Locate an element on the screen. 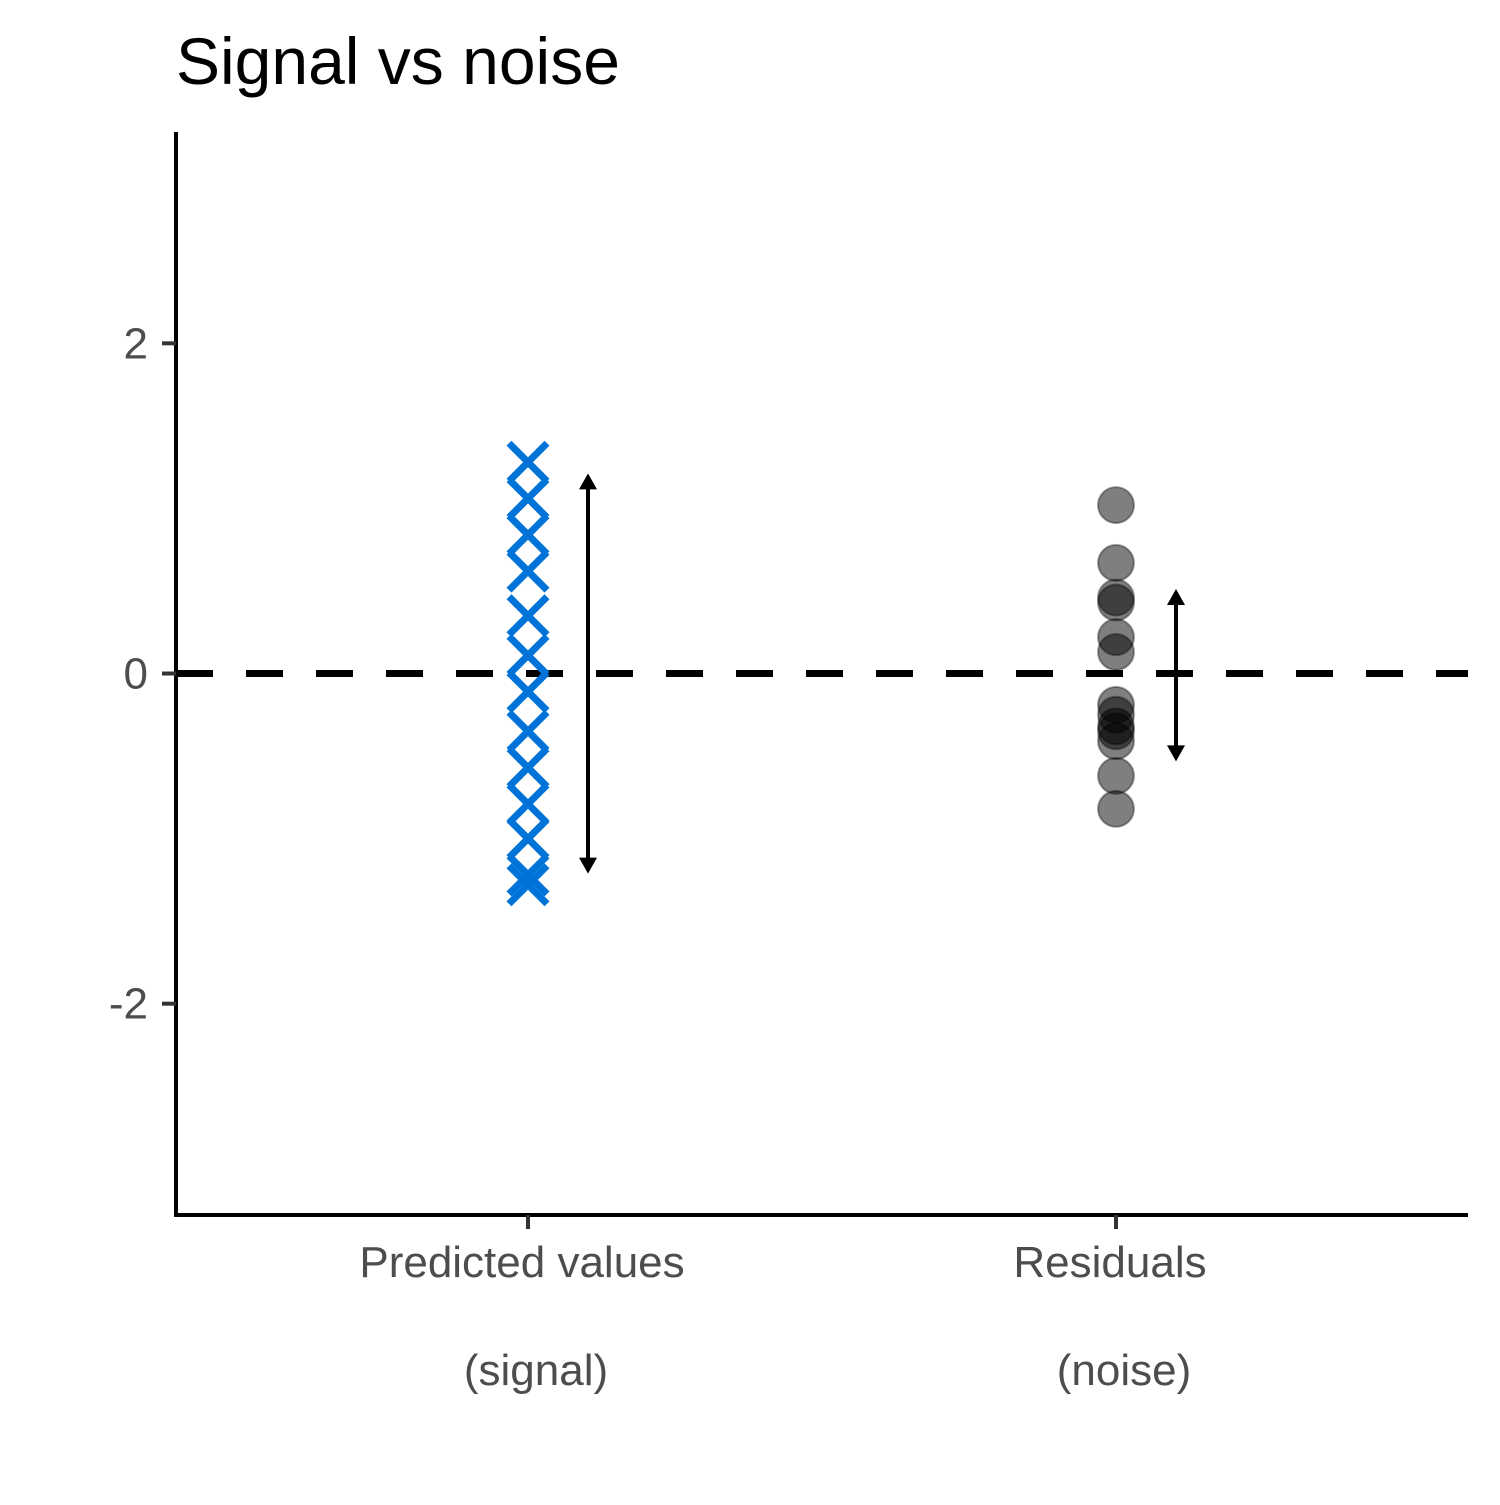 The image size is (1500, 1505). marks-layer is located at coordinates (845, 673).